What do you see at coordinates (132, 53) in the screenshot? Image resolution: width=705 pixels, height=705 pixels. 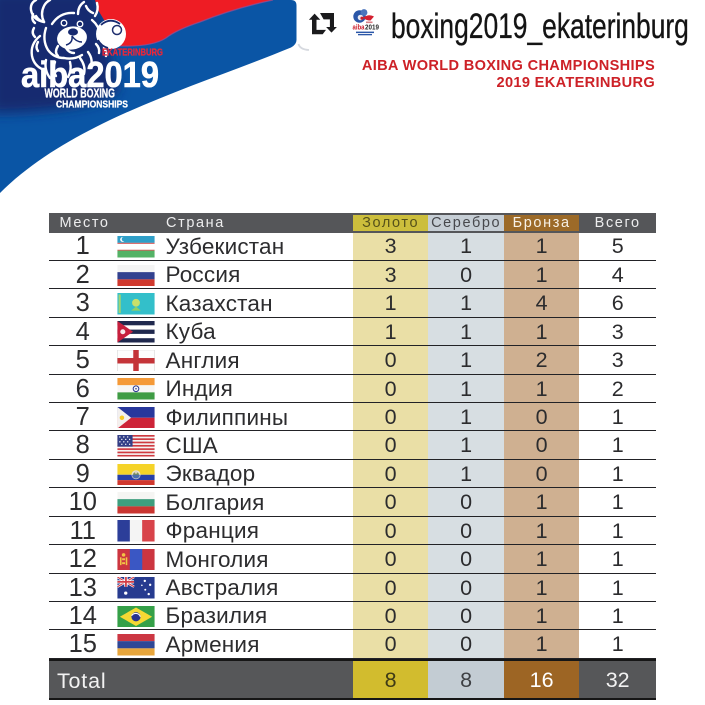 I see `svg-text: EKATERINBURG` at bounding box center [132, 53].